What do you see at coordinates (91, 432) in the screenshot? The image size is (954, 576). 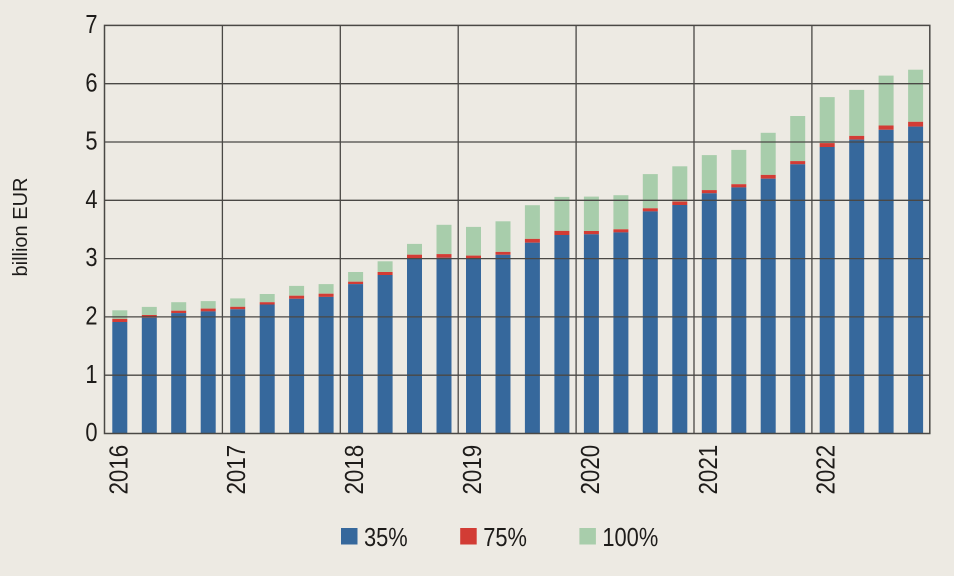 I see `svg-text: 0` at bounding box center [91, 432].